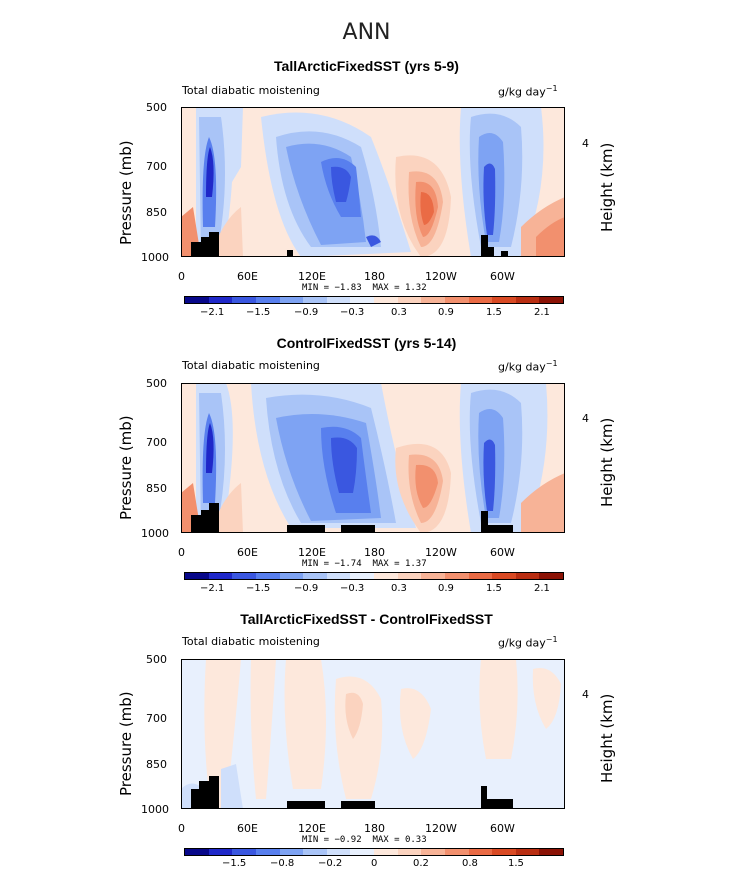 The width and height of the screenshot is (733, 872). Describe the element at coordinates (364, 564) in the screenshot. I see `min-max-label: MIN = −1.74 MAX = 1.37` at that location.